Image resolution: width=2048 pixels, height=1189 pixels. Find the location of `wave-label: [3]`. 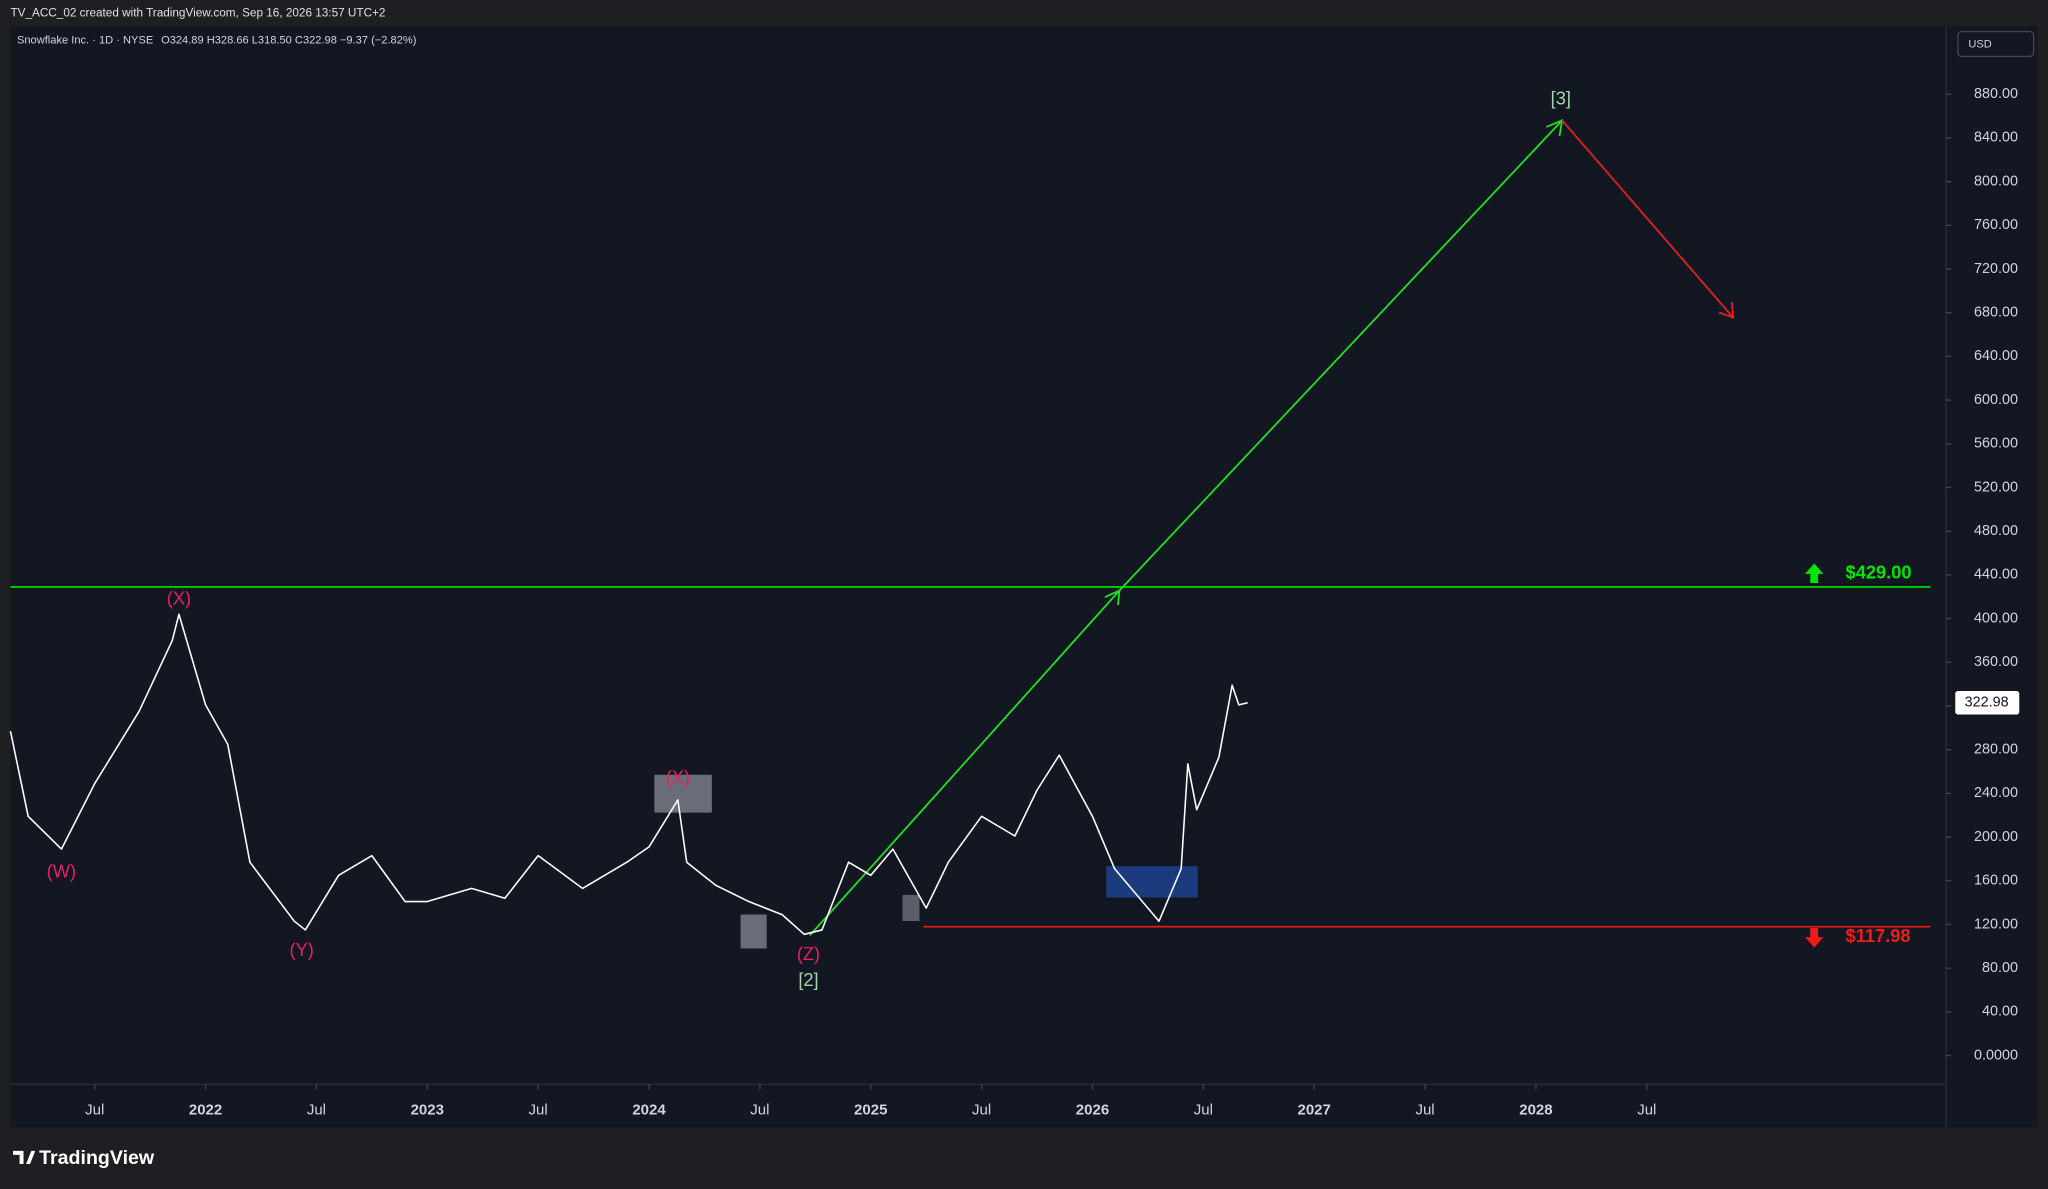

wave-label: [3] is located at coordinates (1561, 97).